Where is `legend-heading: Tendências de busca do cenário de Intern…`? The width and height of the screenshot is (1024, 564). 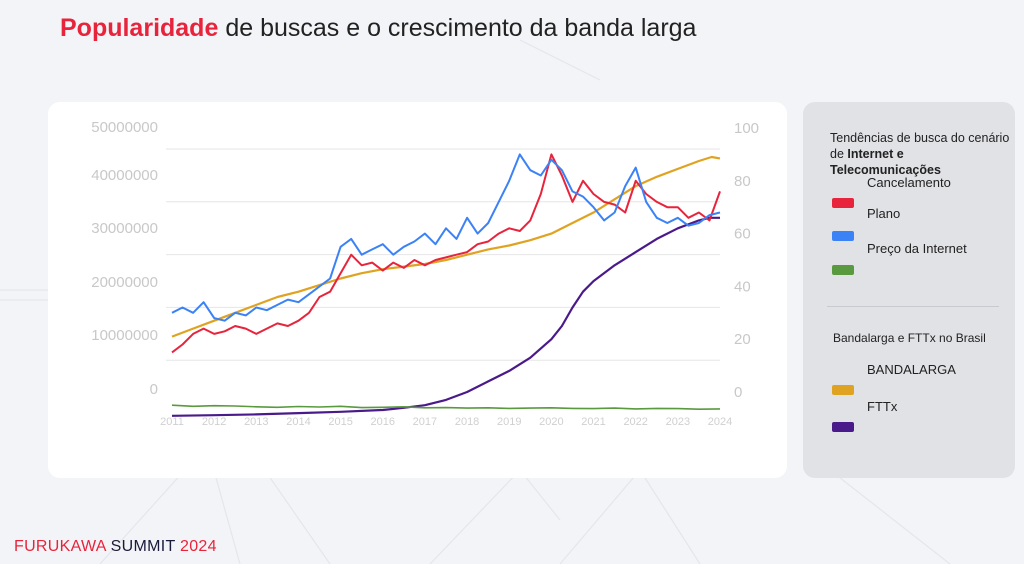
legend-heading: Tendências de busca do cenário de Intern… is located at coordinates (920, 154).